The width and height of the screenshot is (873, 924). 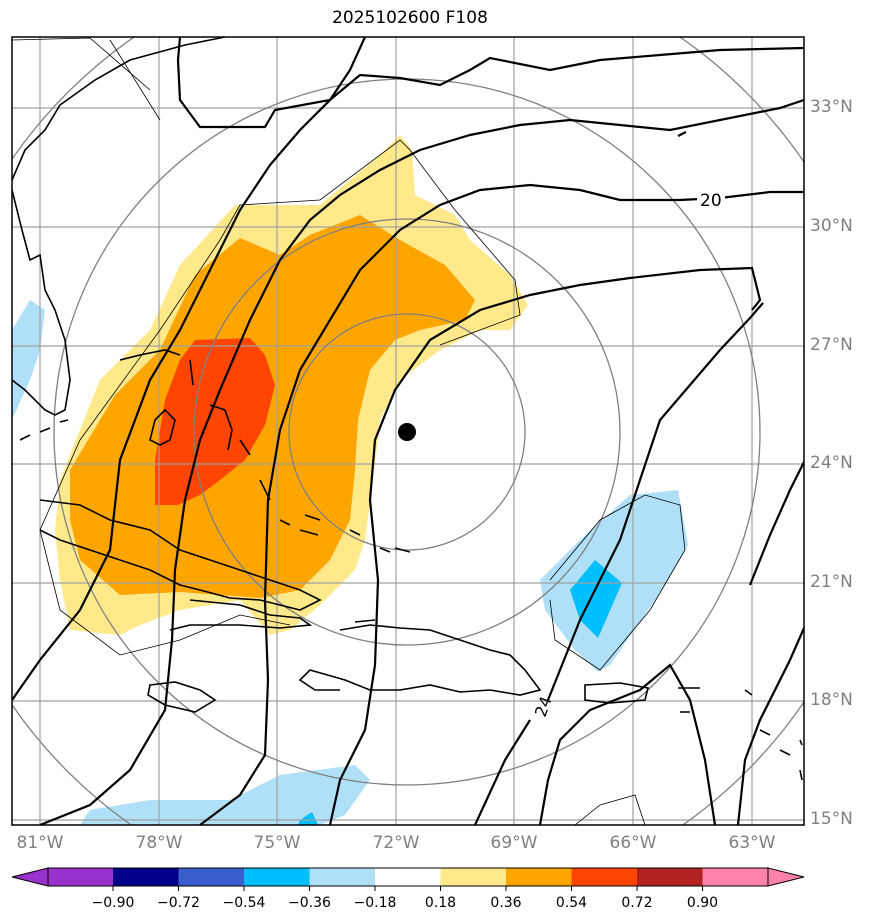 What do you see at coordinates (410, 18) in the screenshot?
I see `map-title: 2025102600 F108` at bounding box center [410, 18].